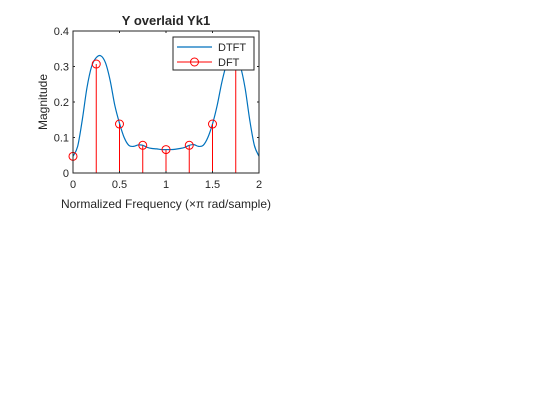 This screenshot has height=420, width=560. Describe the element at coordinates (119, 185) in the screenshot. I see `x-tick-label: 0.5` at that location.